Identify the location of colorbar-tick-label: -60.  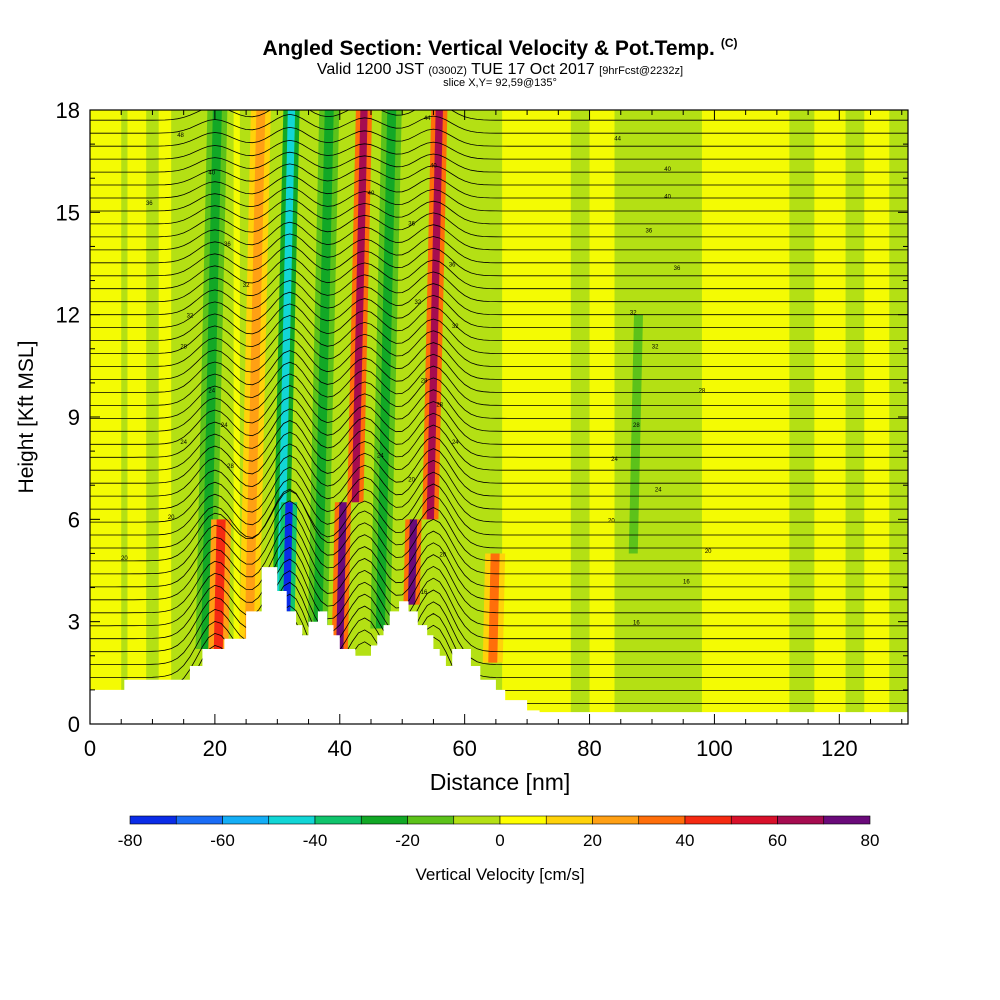
(222, 840).